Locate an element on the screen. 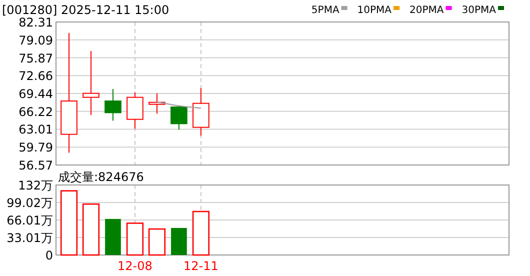 The width and height of the screenshot is (530, 276). y-tick-label: 69.44 is located at coordinates (35, 94).